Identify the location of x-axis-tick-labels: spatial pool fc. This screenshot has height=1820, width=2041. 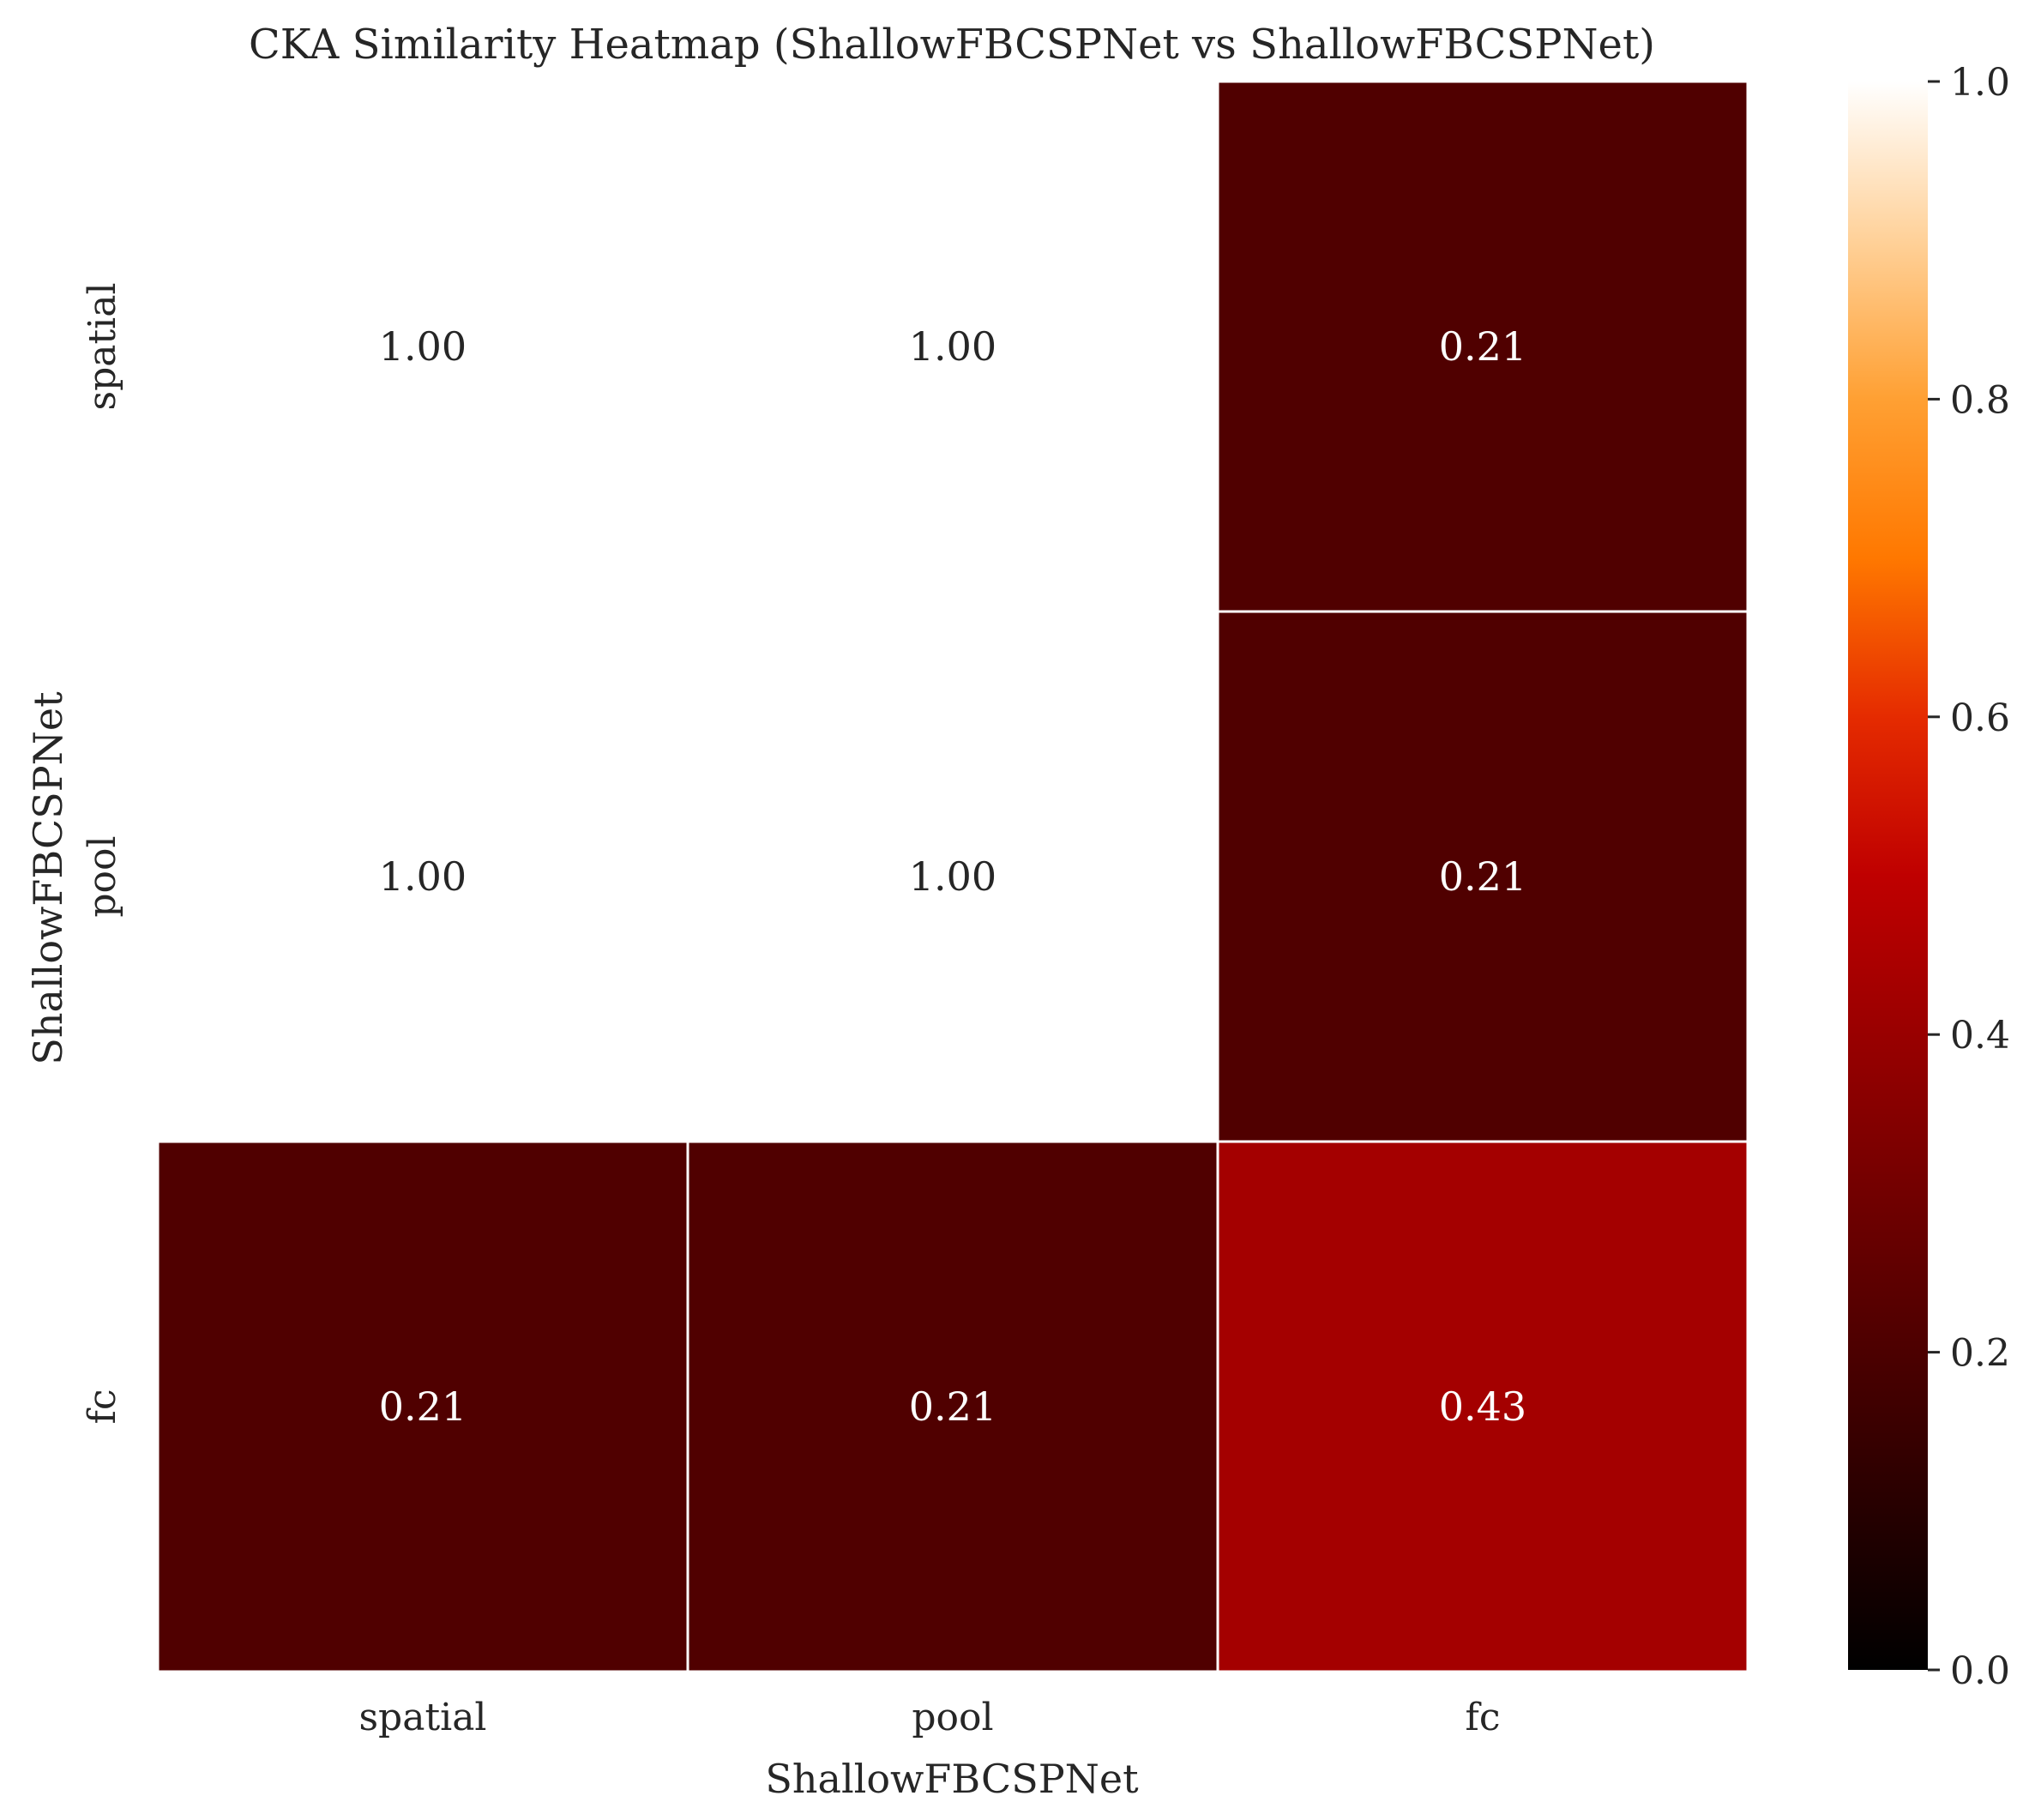
(929, 1718).